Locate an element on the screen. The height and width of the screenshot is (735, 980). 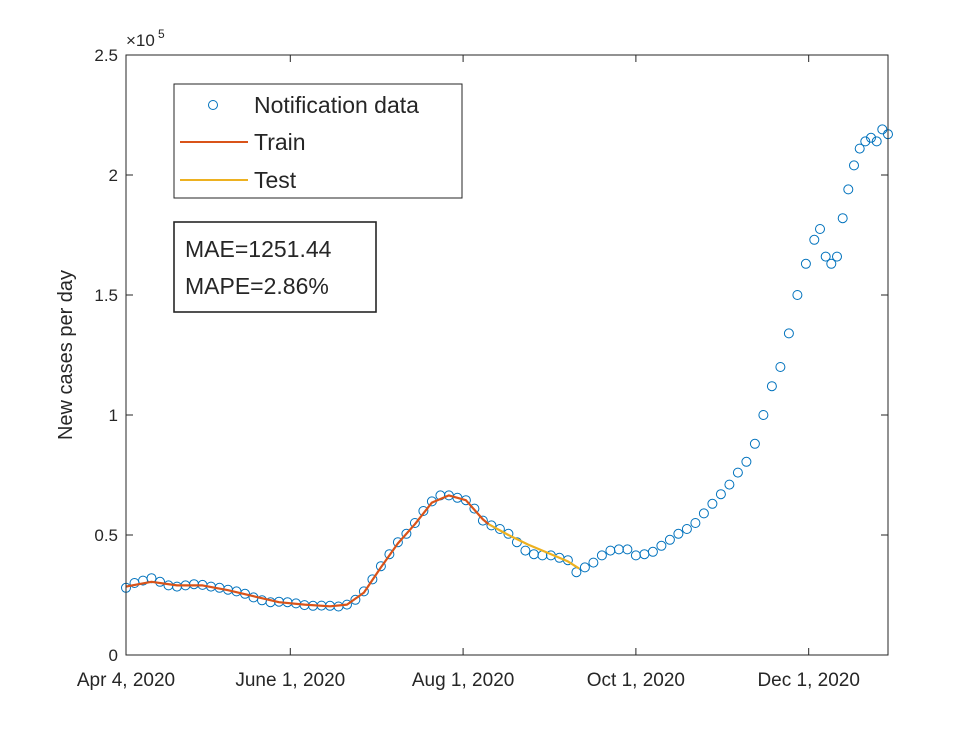
y-exponent-power: 5 is located at coordinates (161, 34).